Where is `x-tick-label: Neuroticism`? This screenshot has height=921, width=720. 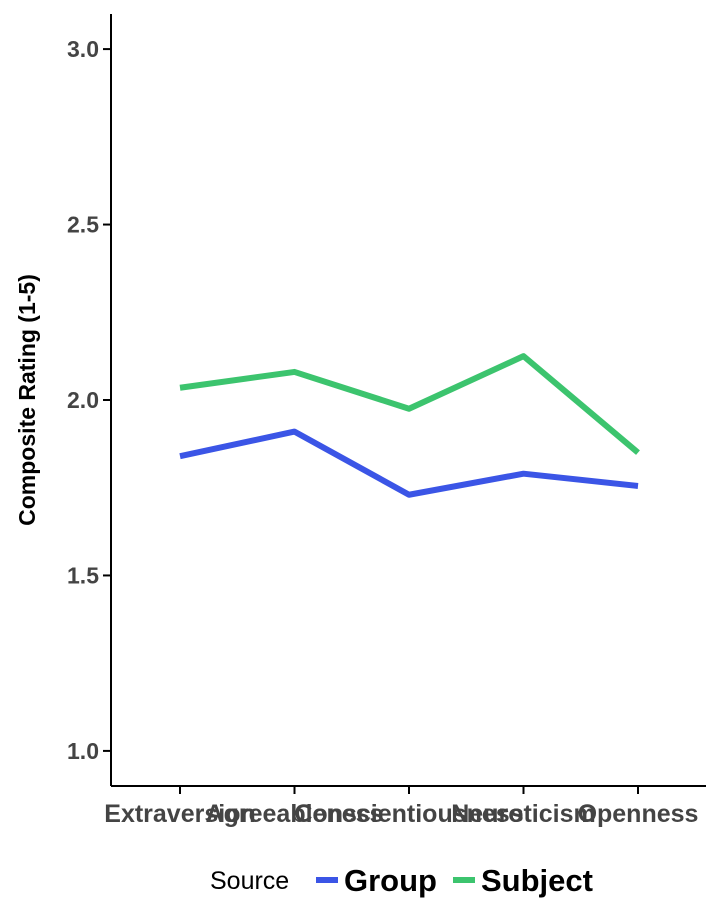 x-tick-label: Neuroticism is located at coordinates (523, 814).